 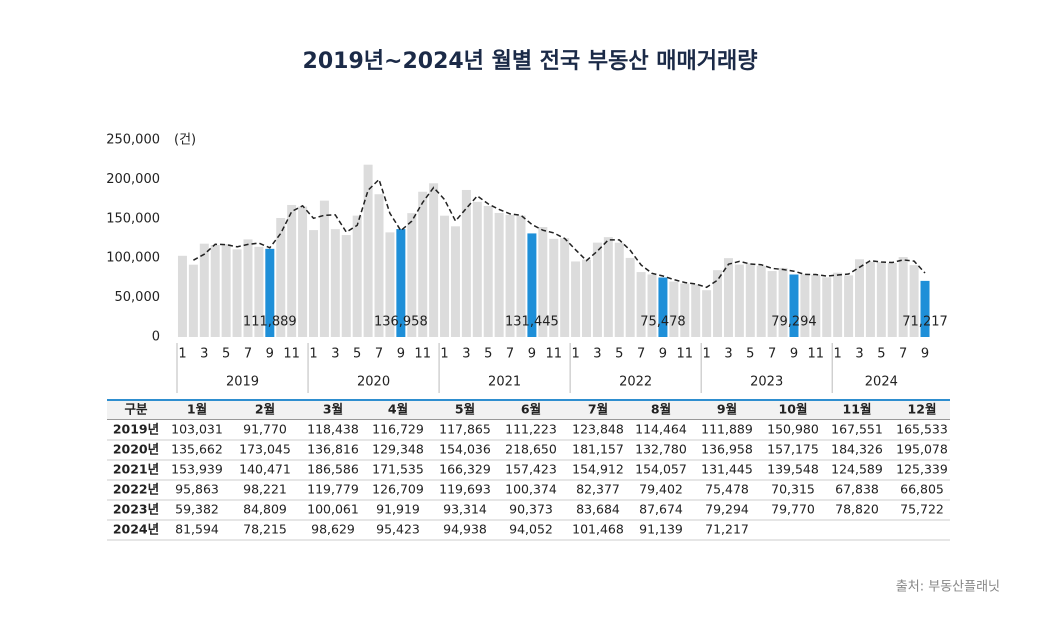 What do you see at coordinates (333, 489) in the screenshot?
I see `table-cell: 119,779` at bounding box center [333, 489].